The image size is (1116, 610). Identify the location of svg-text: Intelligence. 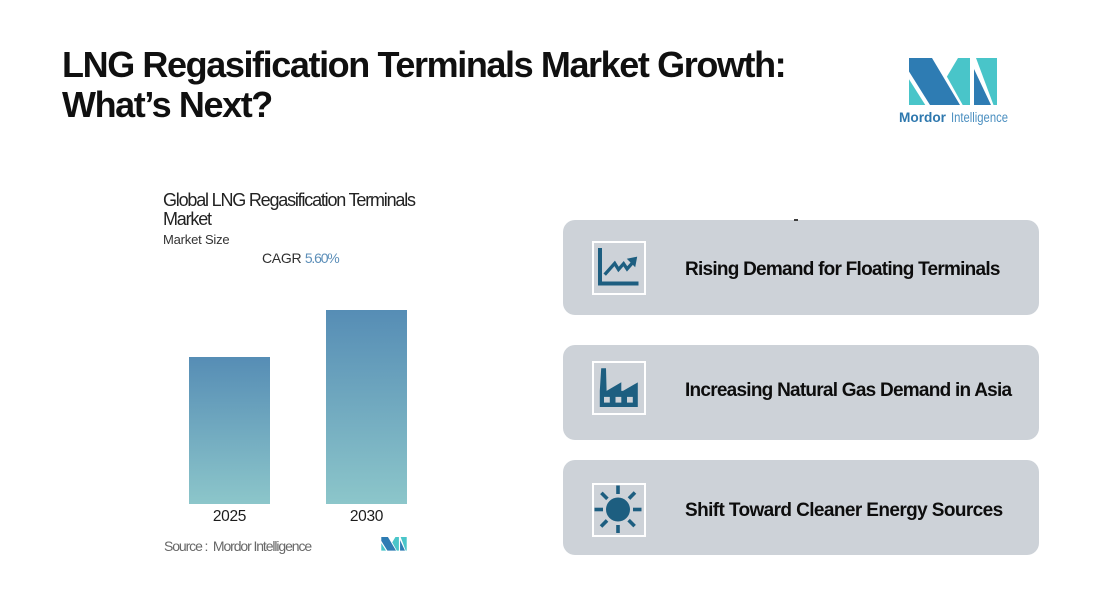
(979, 117).